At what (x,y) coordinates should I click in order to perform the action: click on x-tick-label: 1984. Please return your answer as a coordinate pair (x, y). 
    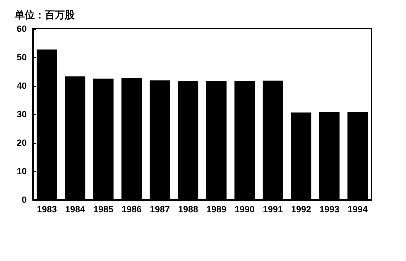
    Looking at the image, I should click on (75, 209).